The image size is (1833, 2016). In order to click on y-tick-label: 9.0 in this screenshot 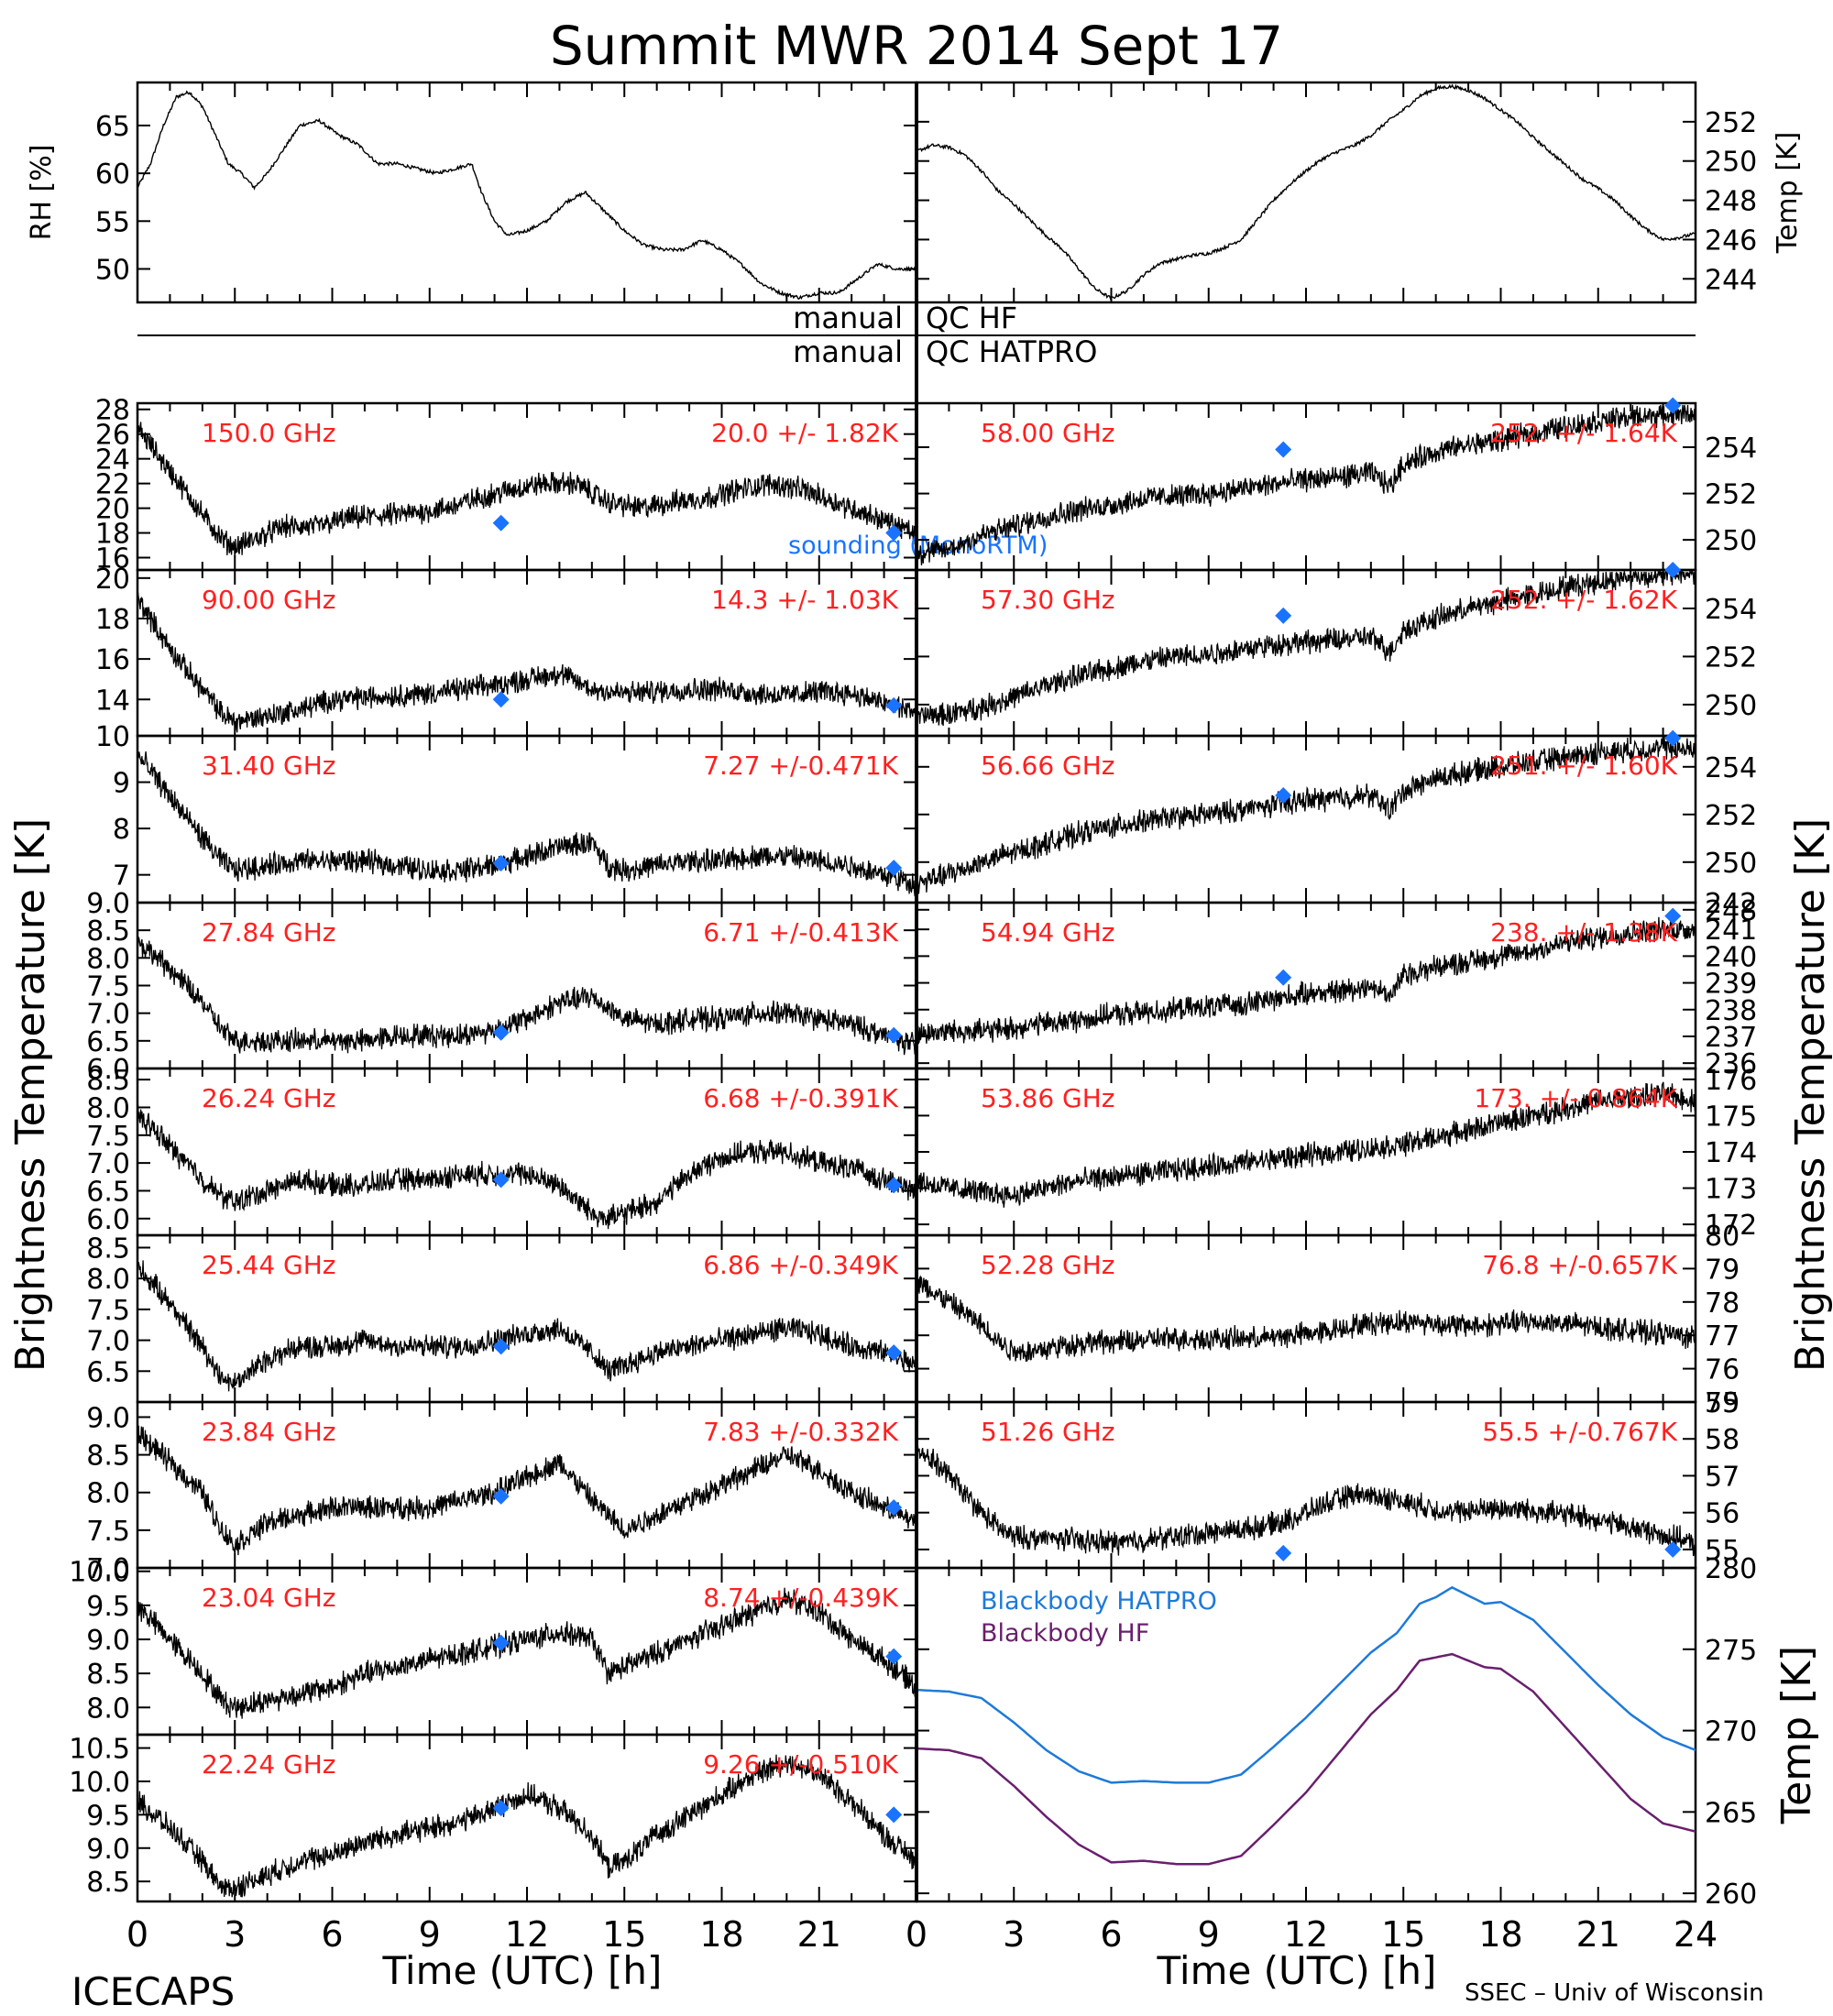, I will do `click(108, 1418)`.